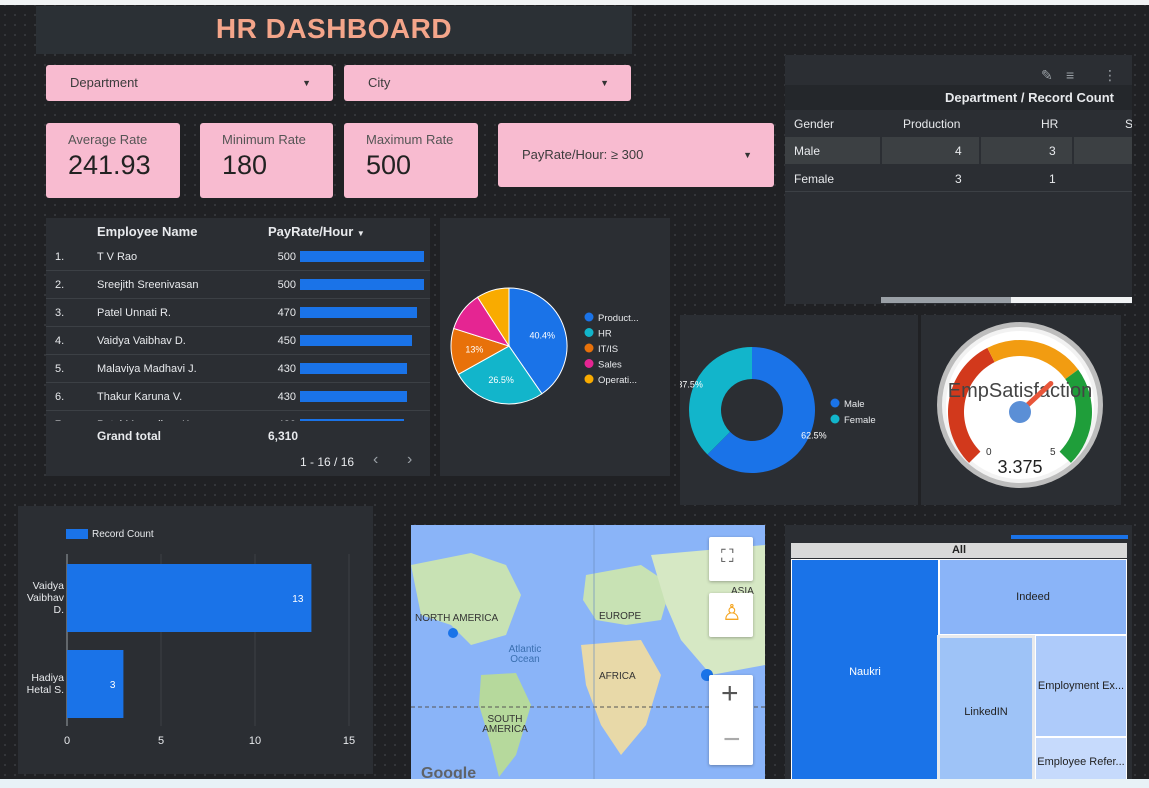 This screenshot has width=1149, height=788. Describe the element at coordinates (732, 612) in the screenshot. I see `pegman-icon: ♙` at that location.